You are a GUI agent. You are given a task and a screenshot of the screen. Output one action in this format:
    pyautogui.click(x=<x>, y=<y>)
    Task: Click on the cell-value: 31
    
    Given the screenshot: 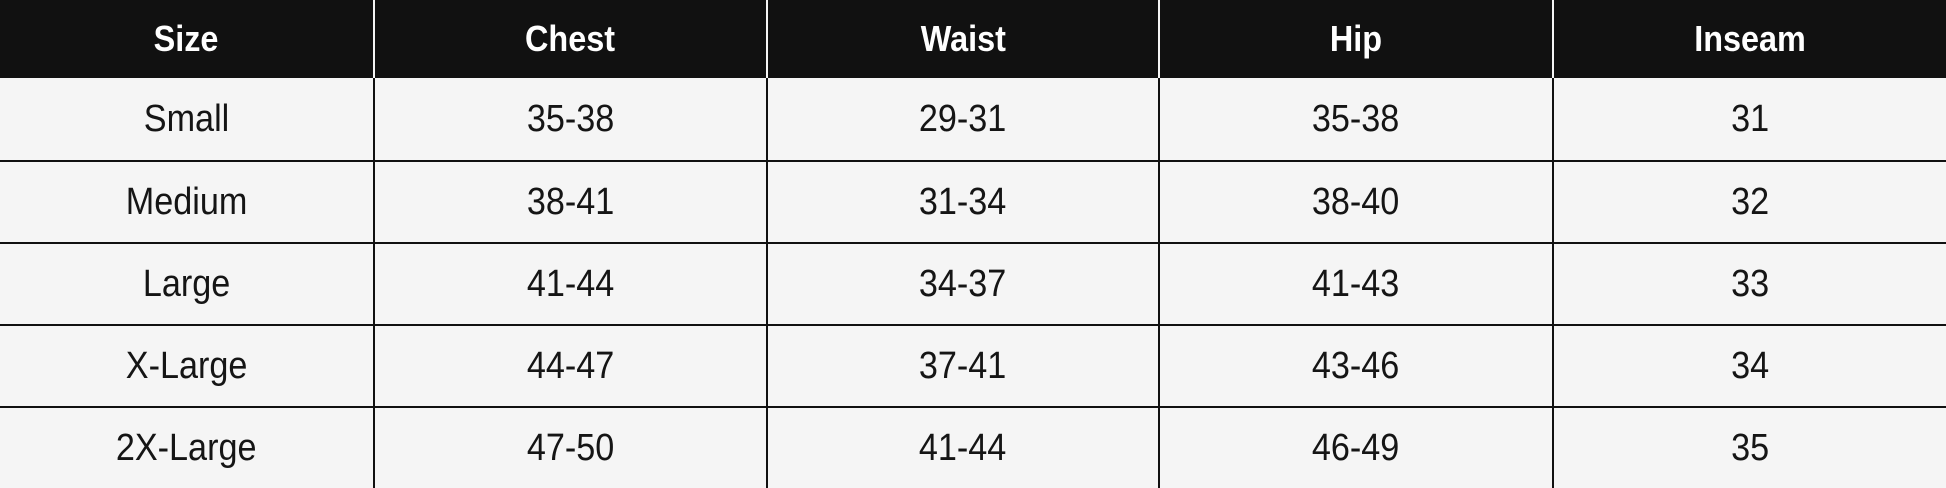 What is the action you would take?
    pyautogui.click(x=1750, y=118)
    